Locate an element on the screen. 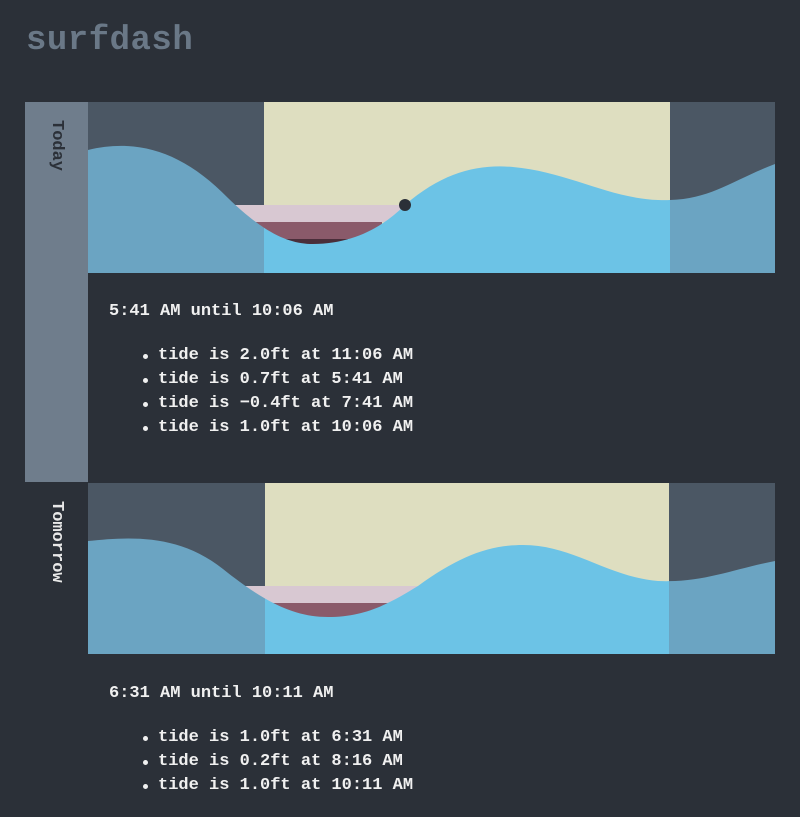  day-tab-tomorrow: Tomorrow is located at coordinates (56, 650).